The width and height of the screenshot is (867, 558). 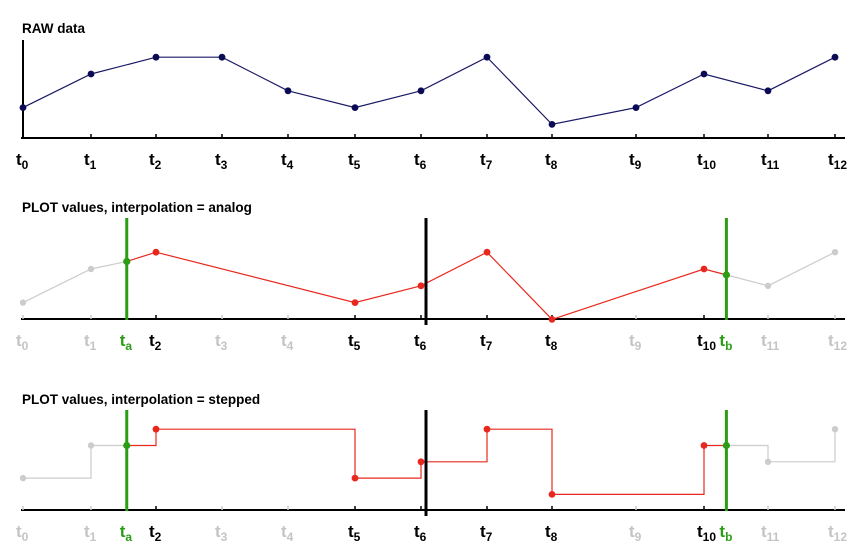 What do you see at coordinates (638, 537) in the screenshot?
I see `tick-label-subscript: 9` at bounding box center [638, 537].